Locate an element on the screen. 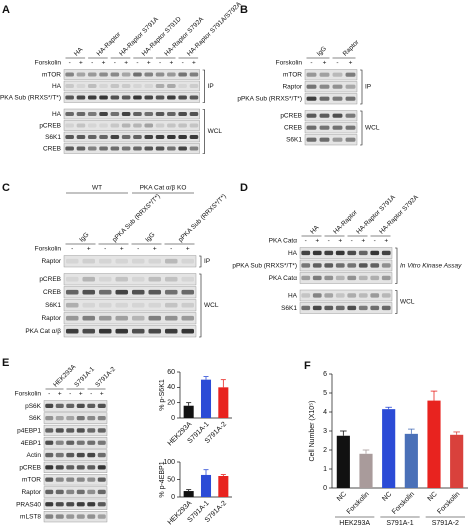 This screenshot has height=529, width=474. lane-header: IgG is located at coordinates (150, 237).